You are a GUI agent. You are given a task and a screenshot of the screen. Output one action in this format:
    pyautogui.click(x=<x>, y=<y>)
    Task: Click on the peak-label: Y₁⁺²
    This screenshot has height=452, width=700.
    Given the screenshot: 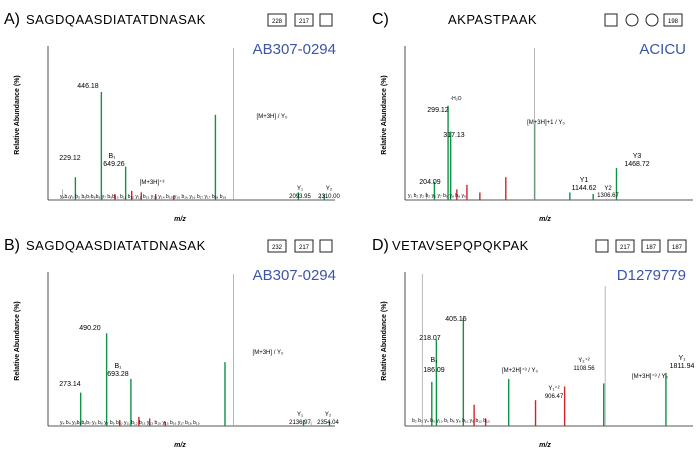 What is the action you would take?
    pyautogui.click(x=553, y=388)
    